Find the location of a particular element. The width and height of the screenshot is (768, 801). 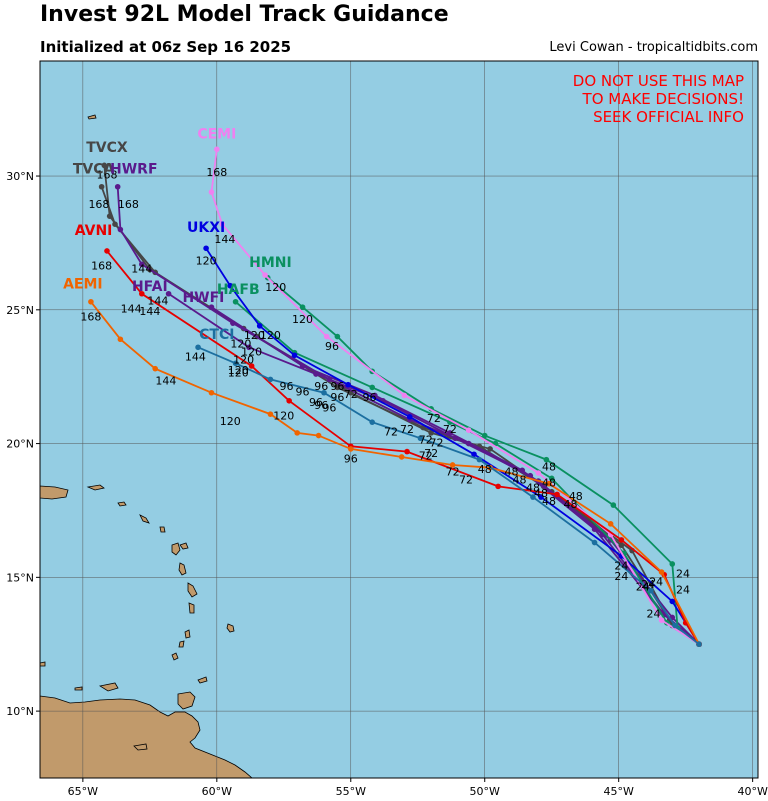

island-grenada is located at coordinates (175, 656).